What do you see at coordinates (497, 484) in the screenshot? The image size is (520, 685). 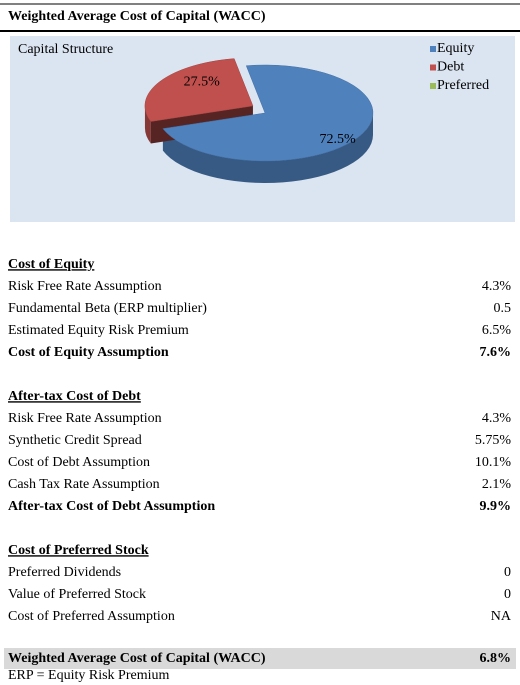 I see `row-value: 2.1%` at bounding box center [497, 484].